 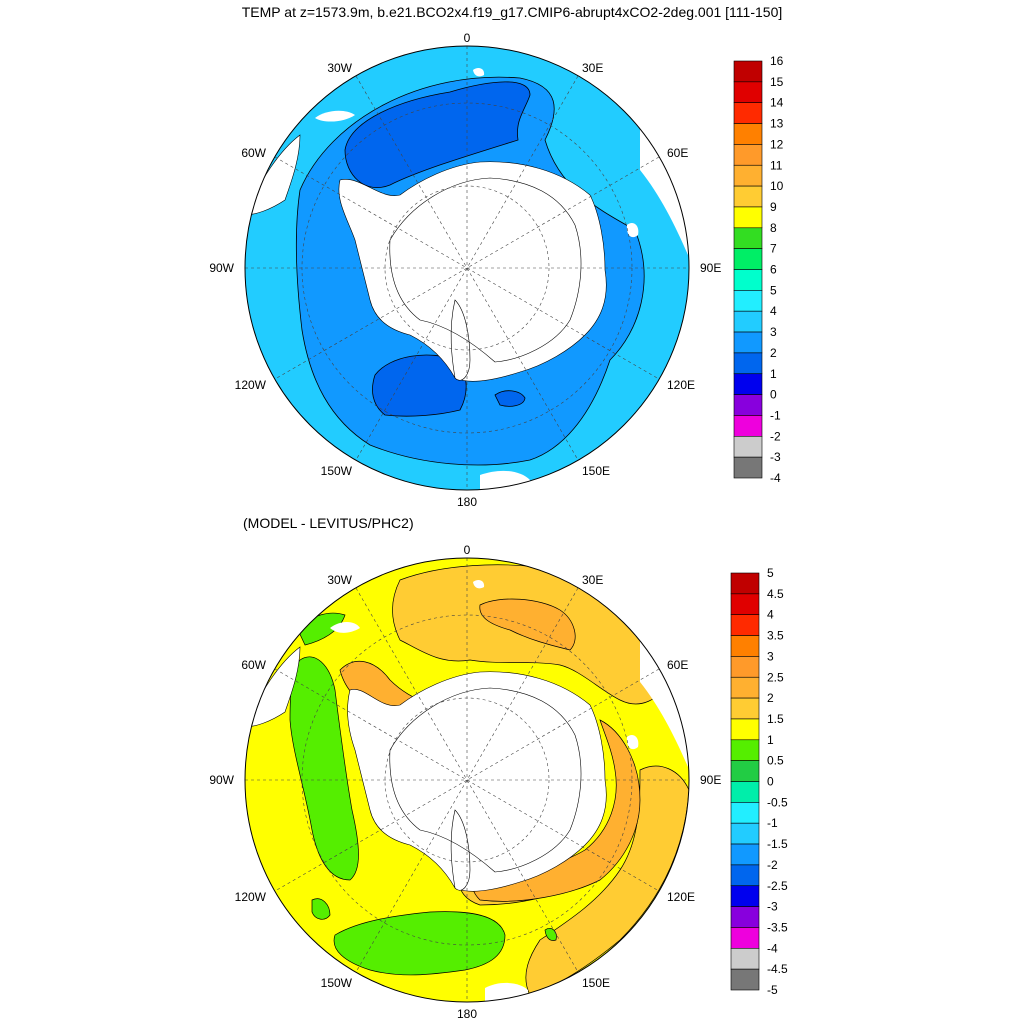 What do you see at coordinates (773, 290) in the screenshot?
I see `top-colorbar-tick-label: 5` at bounding box center [773, 290].